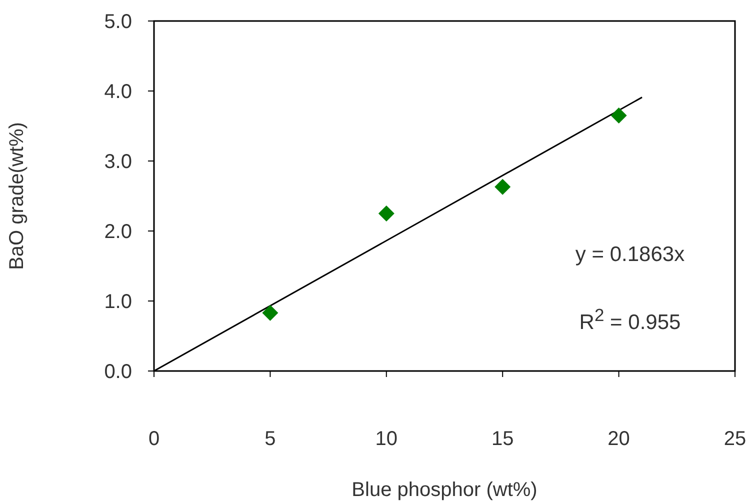 This screenshot has height=504, width=752. What do you see at coordinates (735, 439) in the screenshot?
I see `x-tick-label: 25` at bounding box center [735, 439].